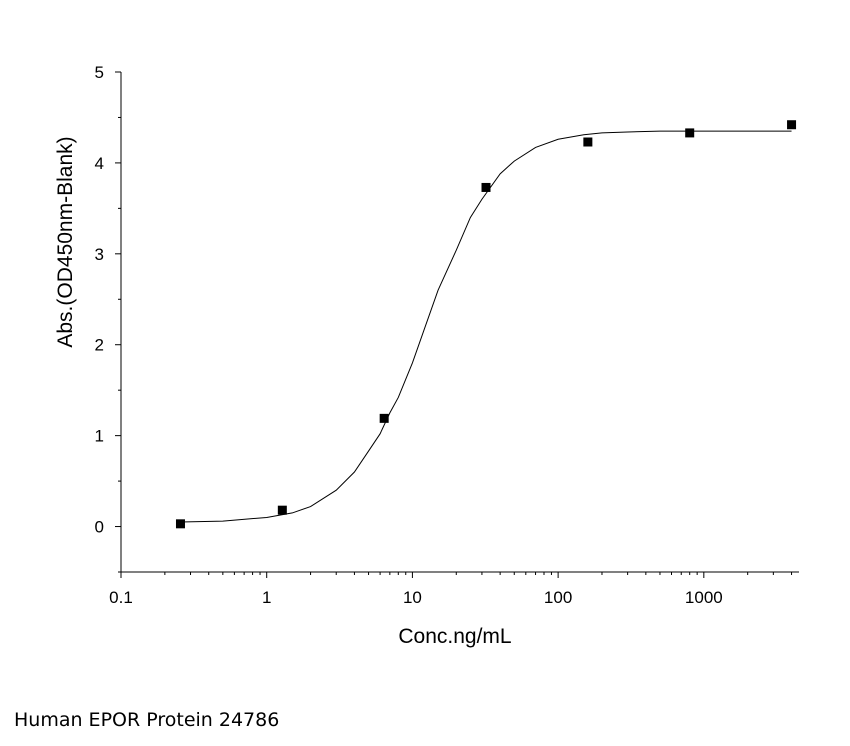  I want to click on x-tick-label: 100, so click(558, 597).